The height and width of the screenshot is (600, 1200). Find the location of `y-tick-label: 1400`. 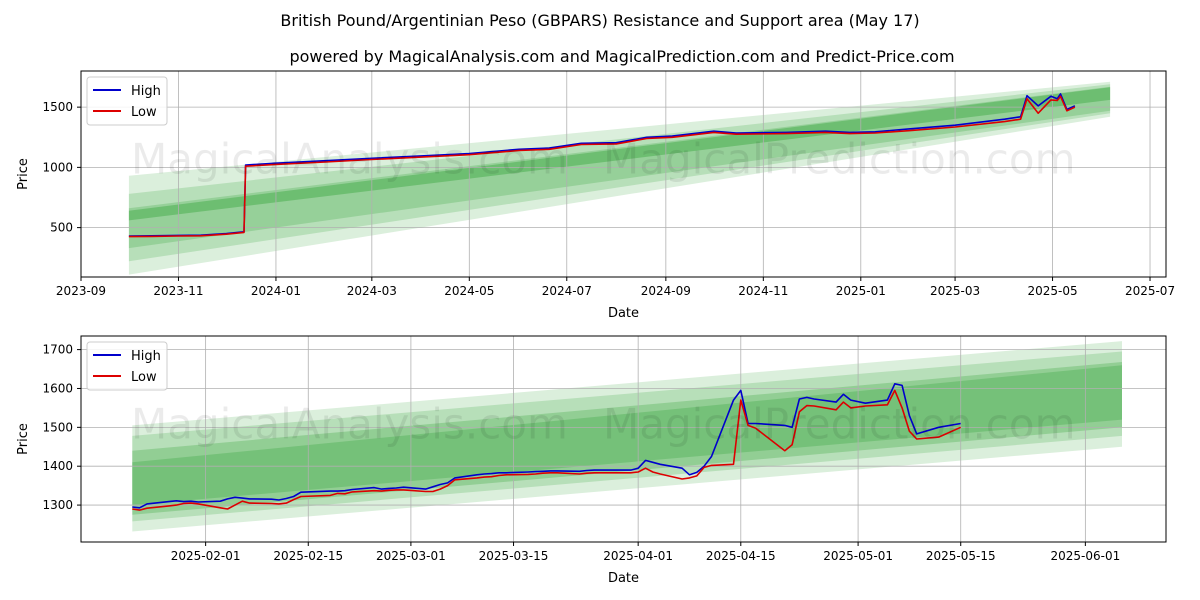

y-tick-label: 1400 is located at coordinates (57, 466).